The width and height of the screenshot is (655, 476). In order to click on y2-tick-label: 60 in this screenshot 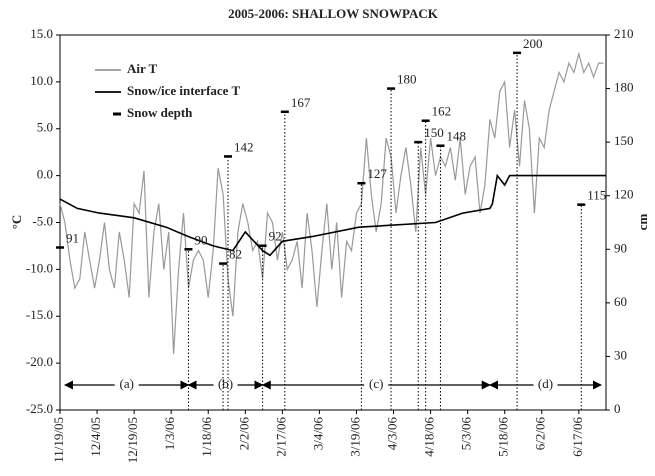, I will do `click(620, 301)`.